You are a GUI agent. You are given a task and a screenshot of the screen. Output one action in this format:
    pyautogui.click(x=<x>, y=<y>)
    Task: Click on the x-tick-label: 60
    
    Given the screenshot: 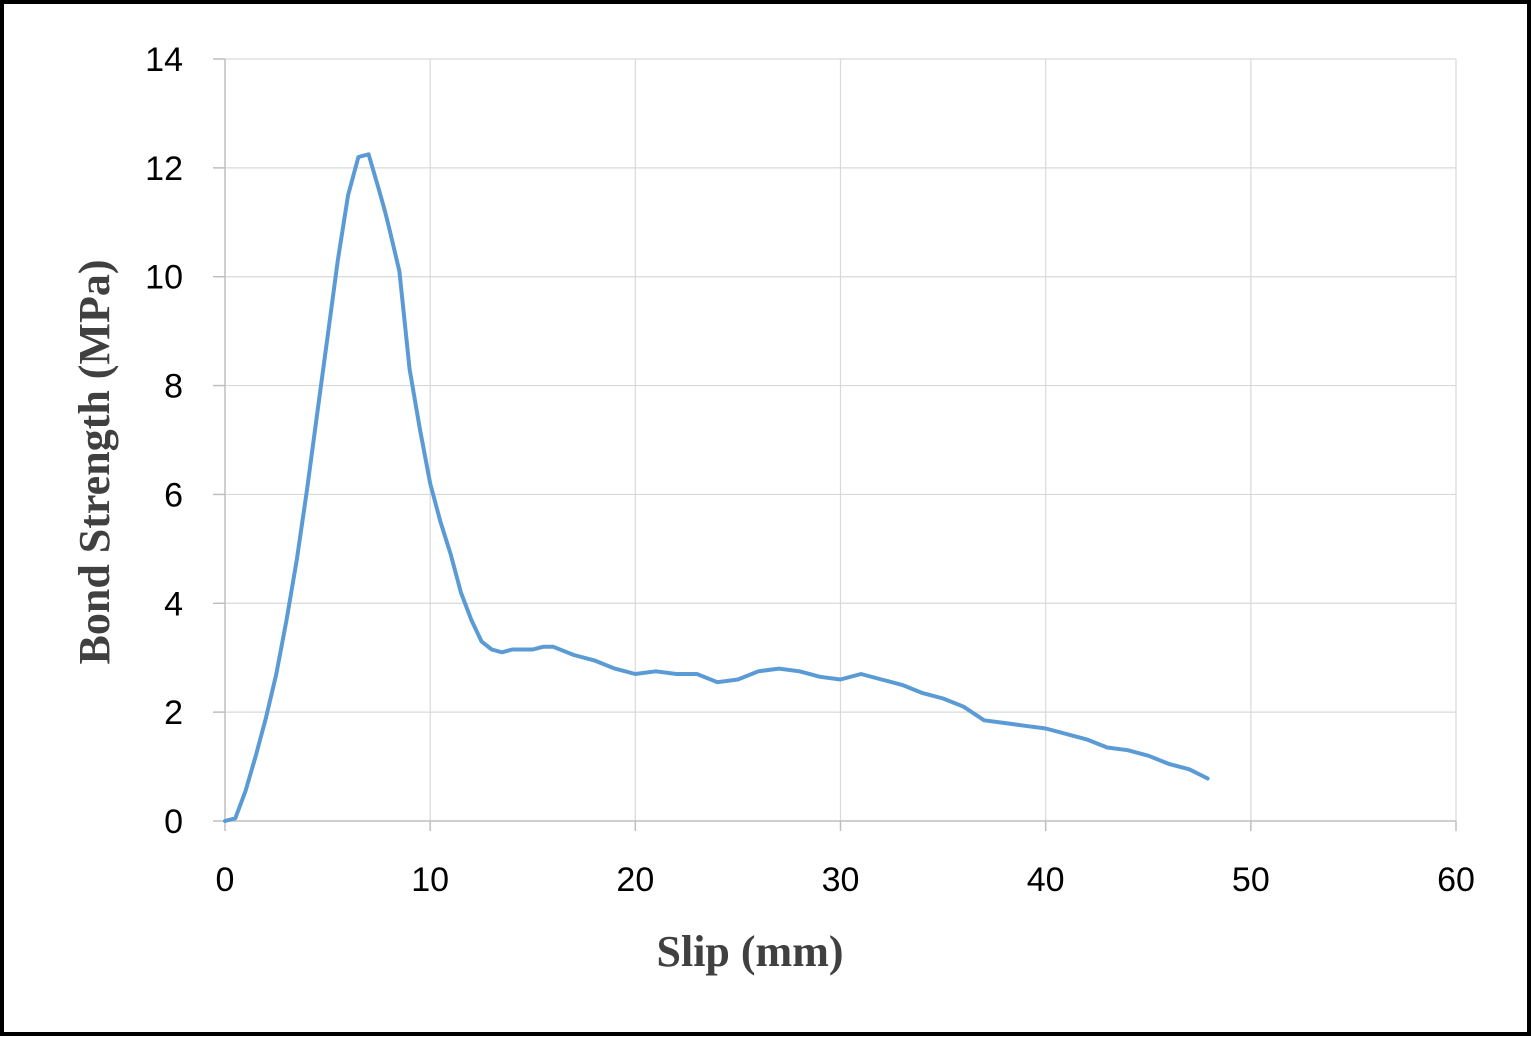 What is the action you would take?
    pyautogui.click(x=1456, y=880)
    